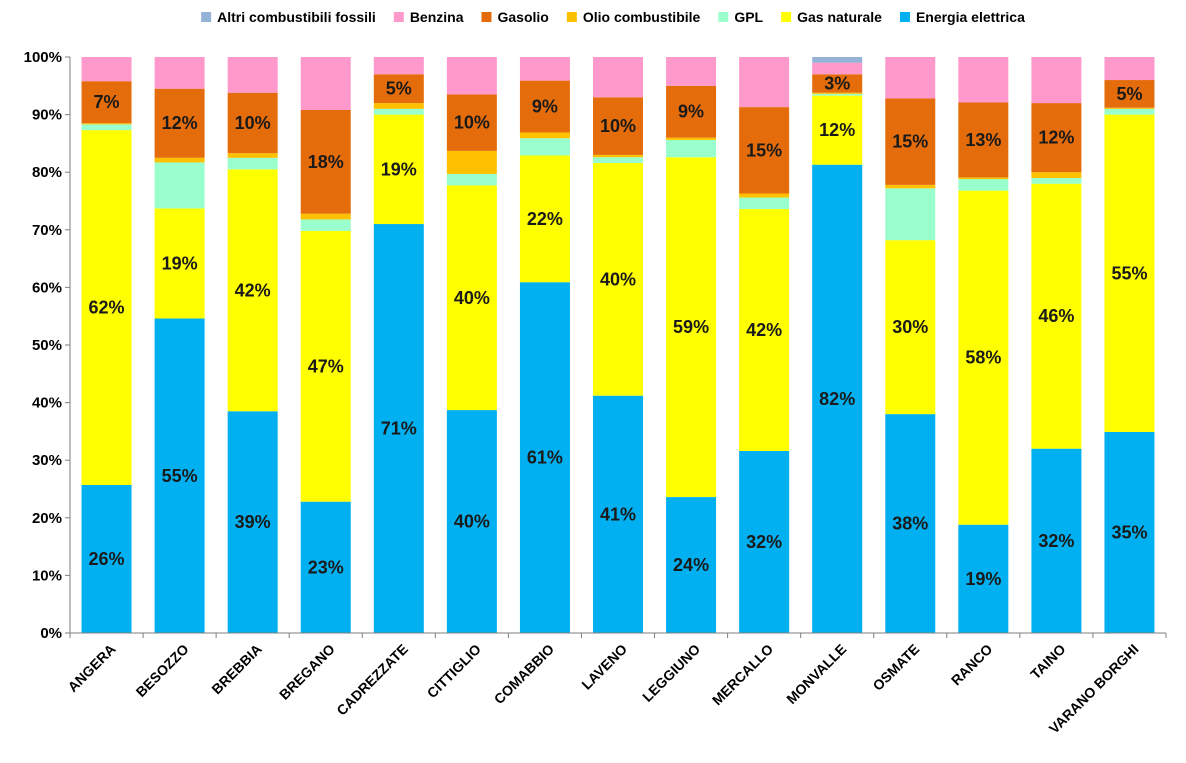 The width and height of the screenshot is (1186, 763). I want to click on data-label-ranco-energia-elettrica: 19%, so click(983, 579).